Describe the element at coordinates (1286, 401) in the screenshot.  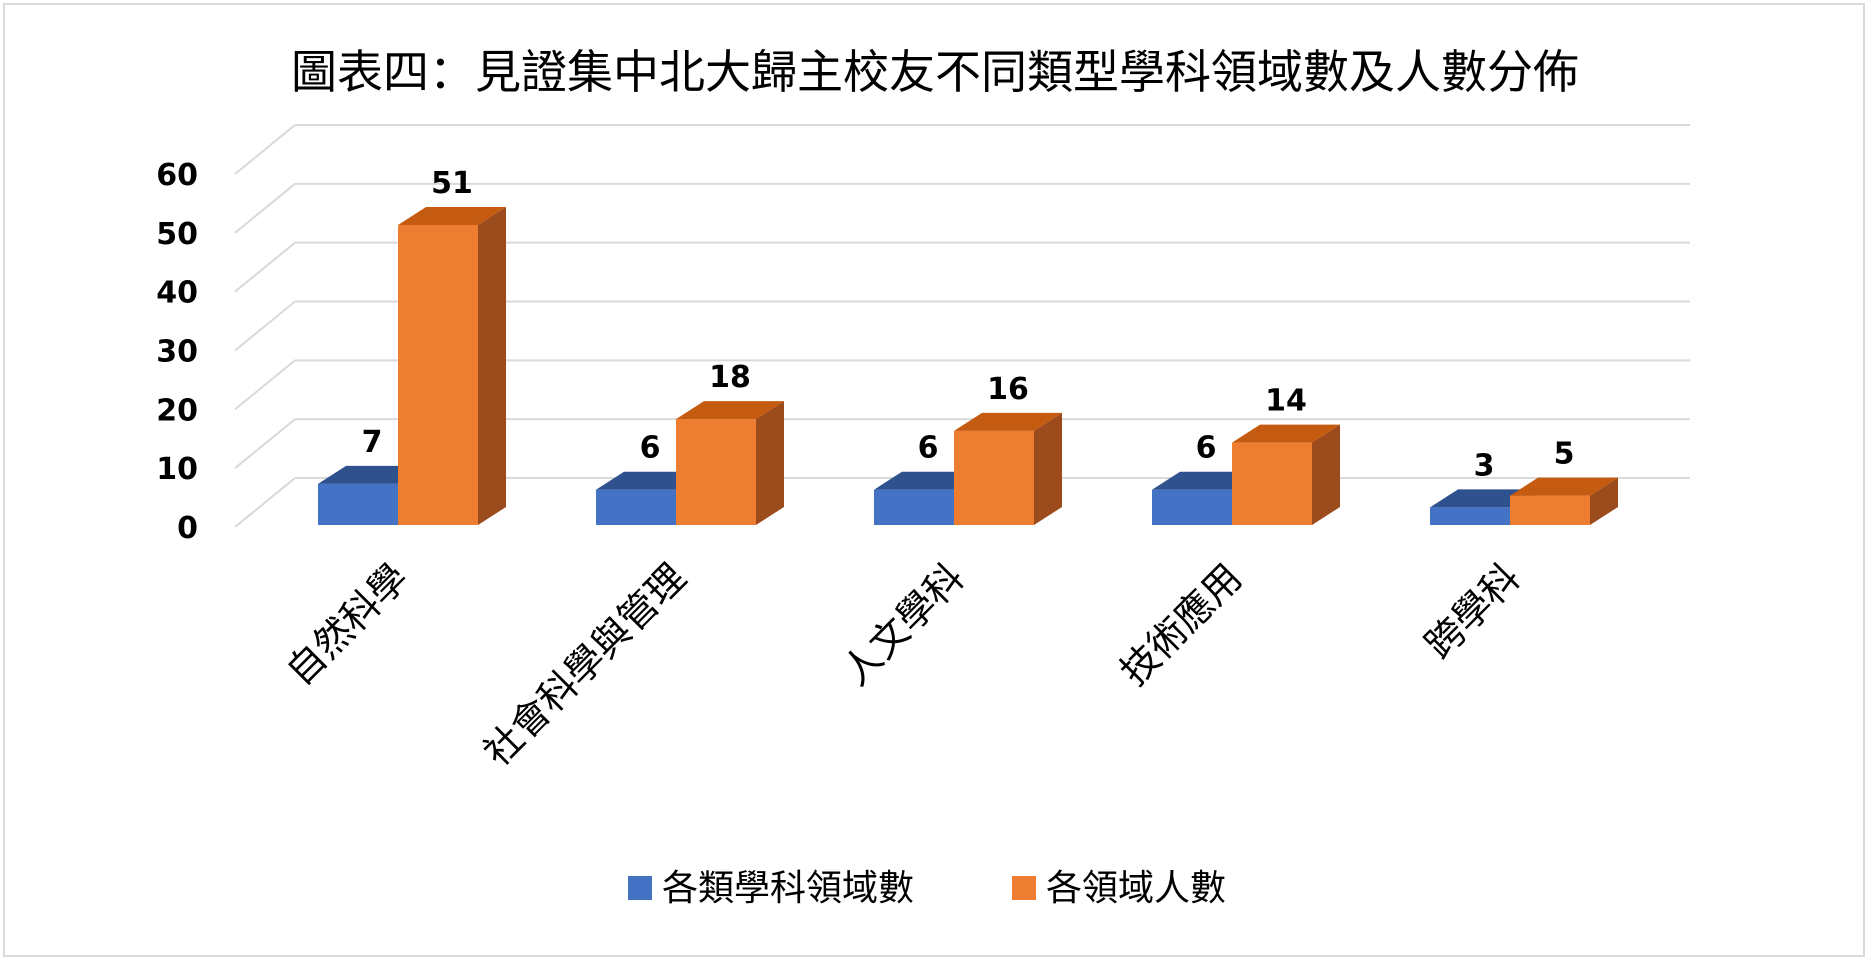
I see `data-label: 14` at that location.